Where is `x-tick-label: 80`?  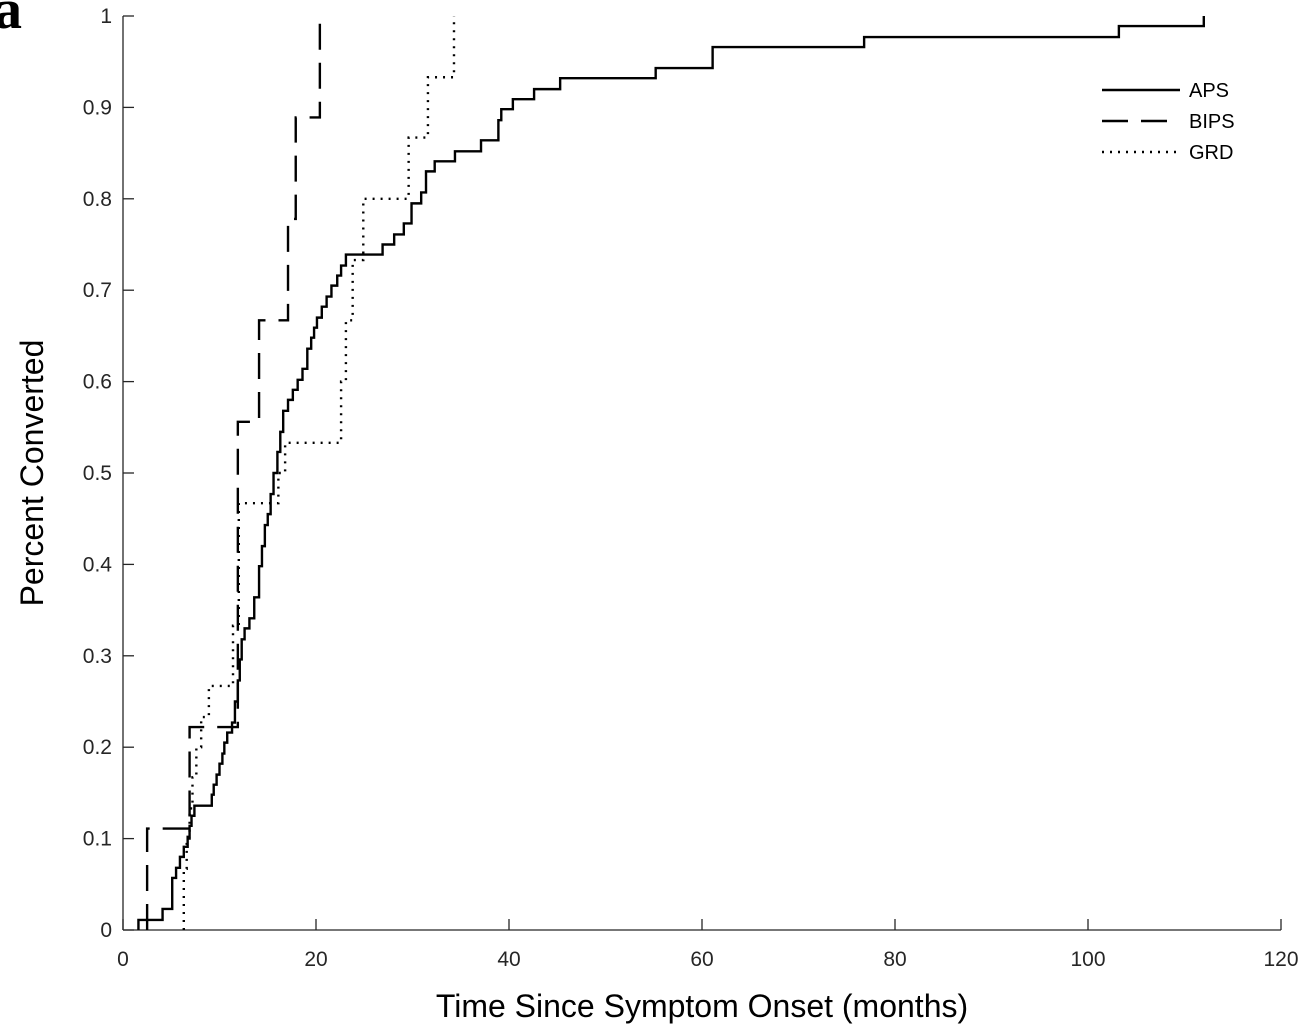
x-tick-label: 80 is located at coordinates (894, 959).